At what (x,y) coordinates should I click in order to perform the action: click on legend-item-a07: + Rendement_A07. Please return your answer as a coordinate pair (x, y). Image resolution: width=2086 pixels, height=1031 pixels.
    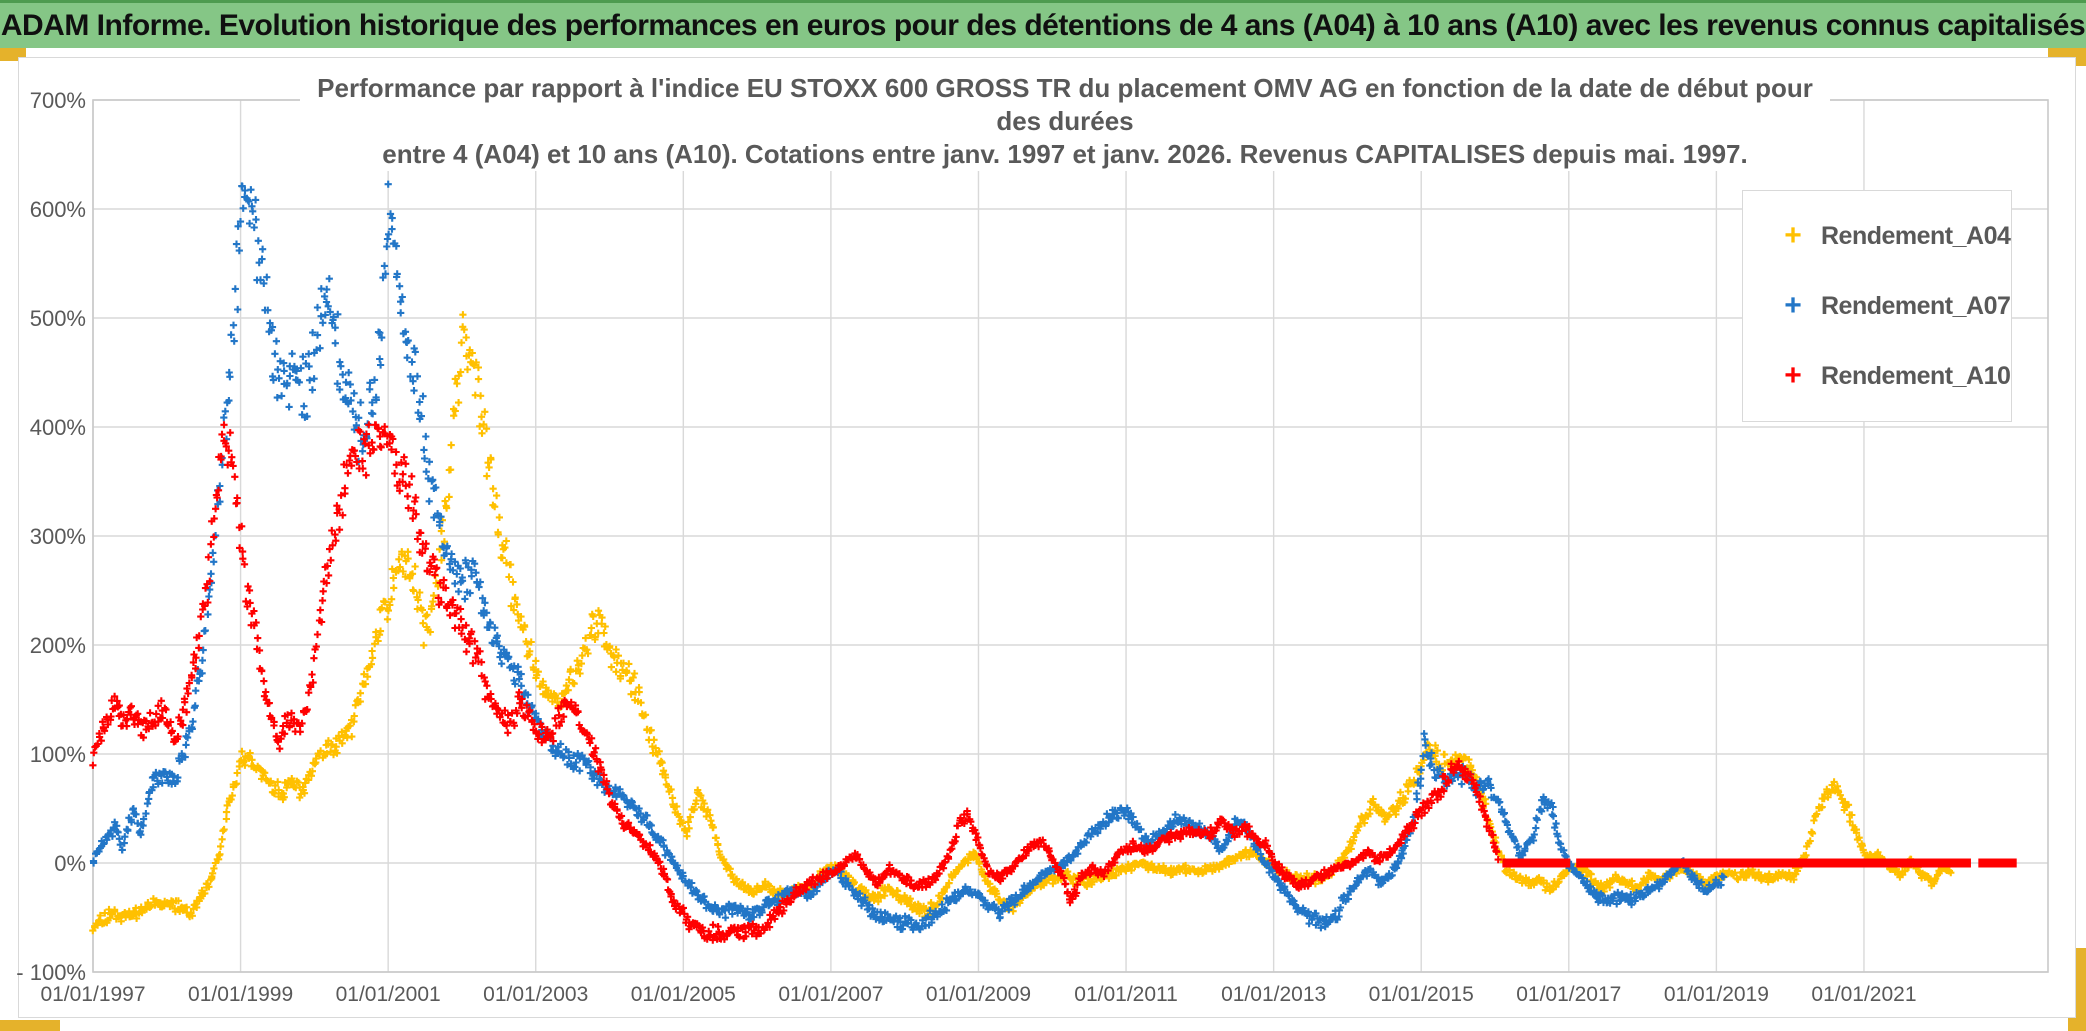
    Looking at the image, I should click on (1896, 306).